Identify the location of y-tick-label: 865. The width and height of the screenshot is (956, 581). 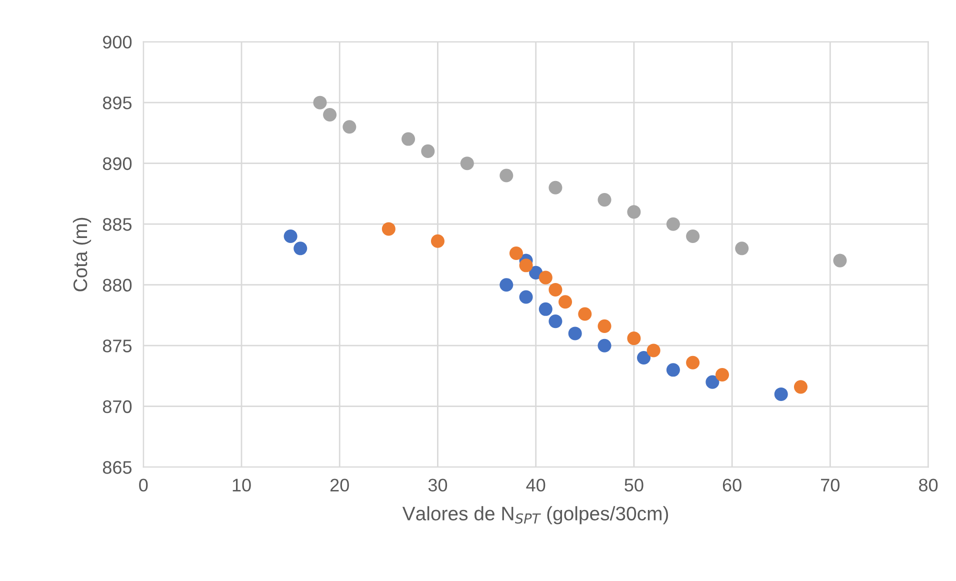
(117, 467).